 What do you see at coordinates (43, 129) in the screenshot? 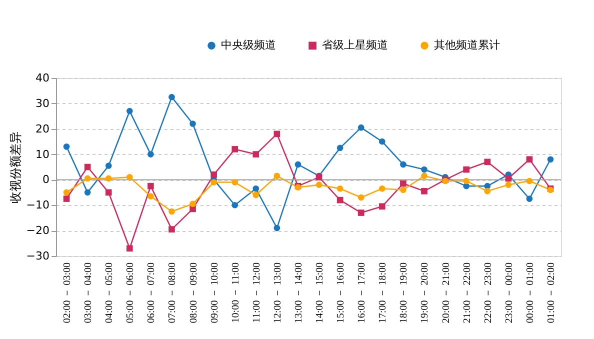
I see `y-tick-label: 20` at bounding box center [43, 129].